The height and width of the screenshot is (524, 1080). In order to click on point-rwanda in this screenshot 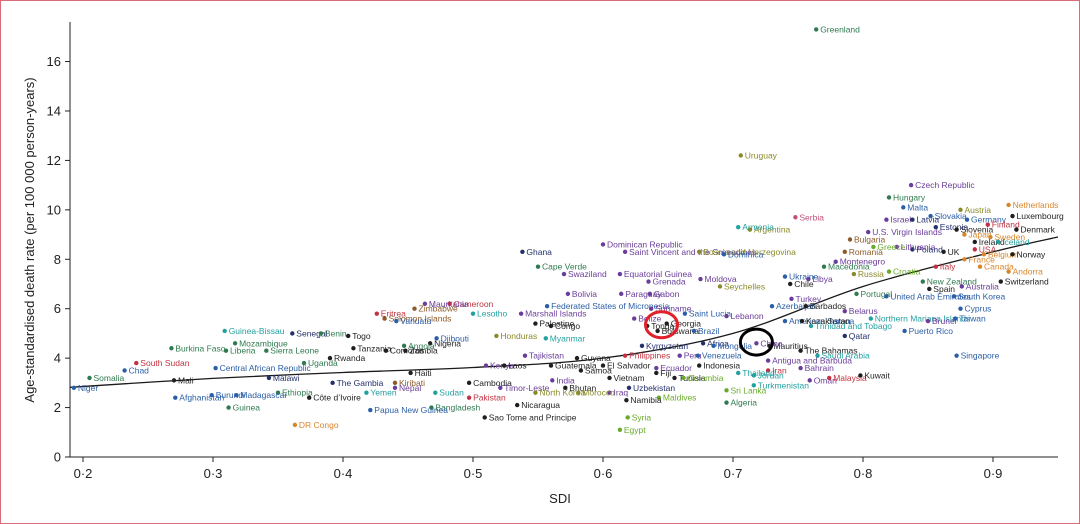, I will do `click(330, 358)`.